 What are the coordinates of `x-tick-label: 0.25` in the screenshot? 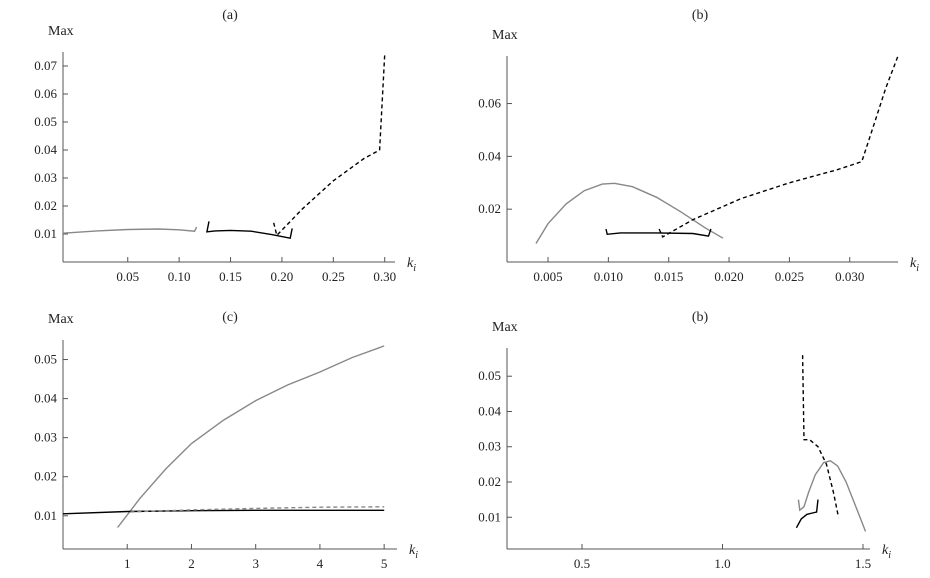 It's located at (333, 276).